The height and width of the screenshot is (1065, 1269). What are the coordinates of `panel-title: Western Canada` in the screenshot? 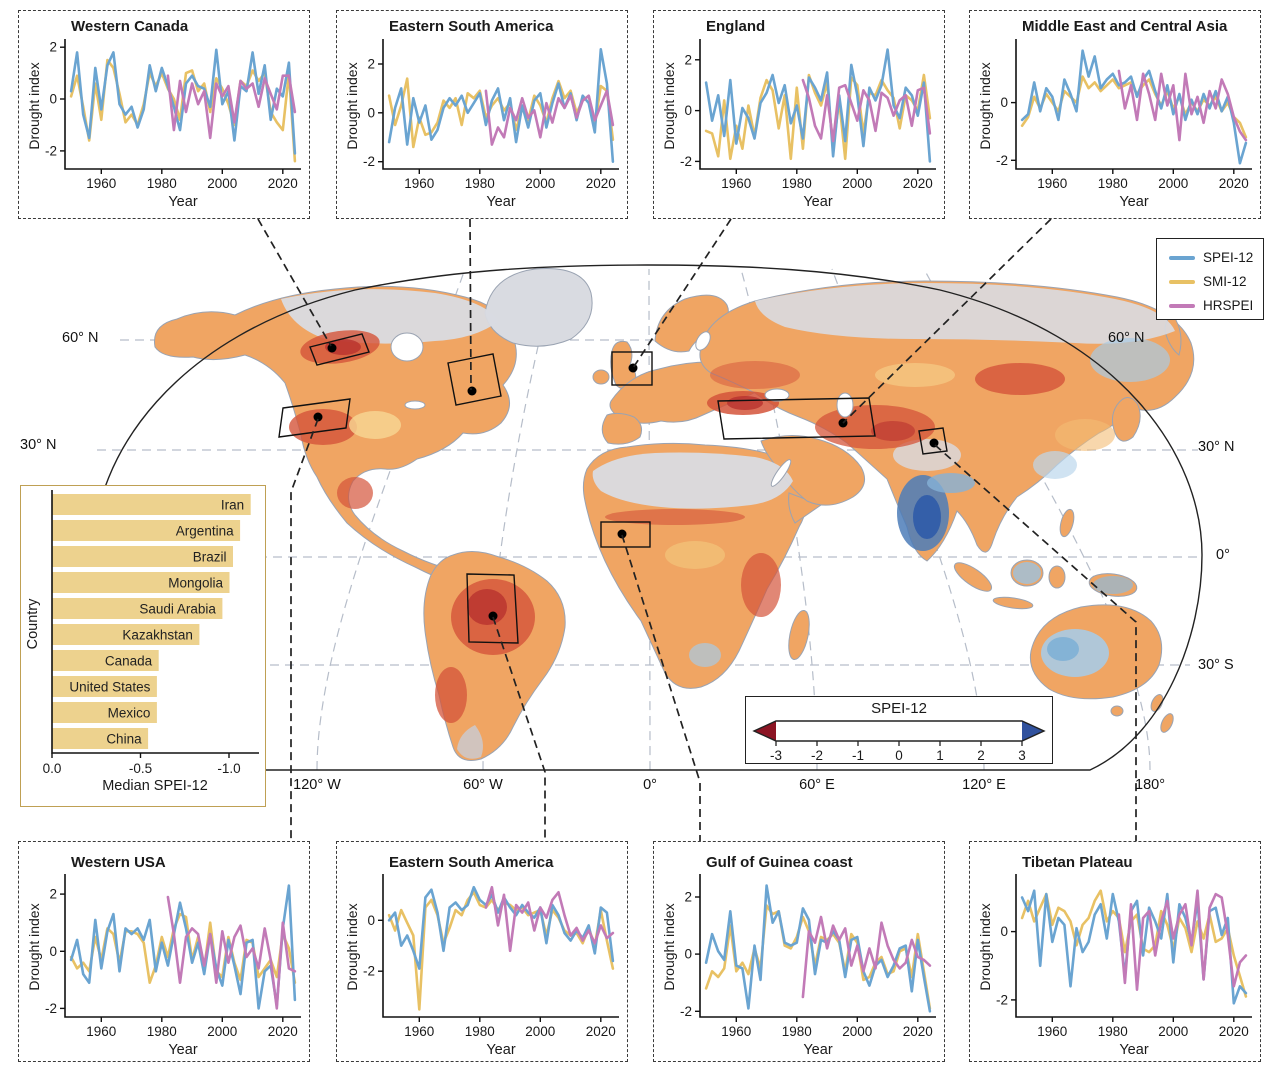 It's located at (130, 26).